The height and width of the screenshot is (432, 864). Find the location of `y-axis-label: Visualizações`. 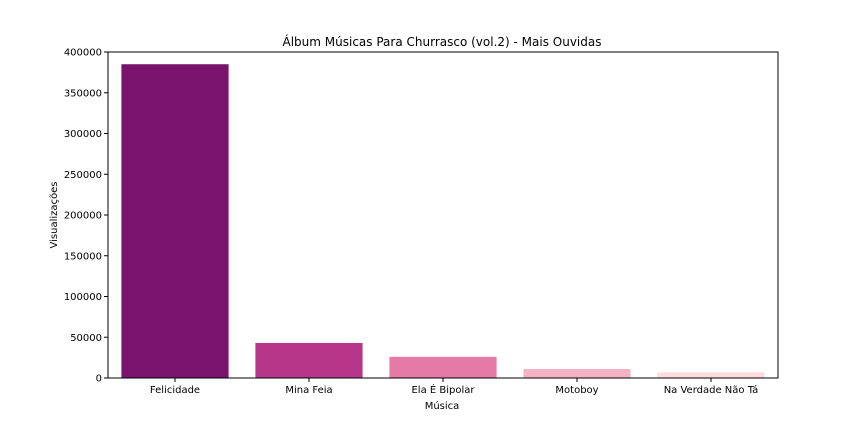

y-axis-label: Visualizações is located at coordinates (54, 215).